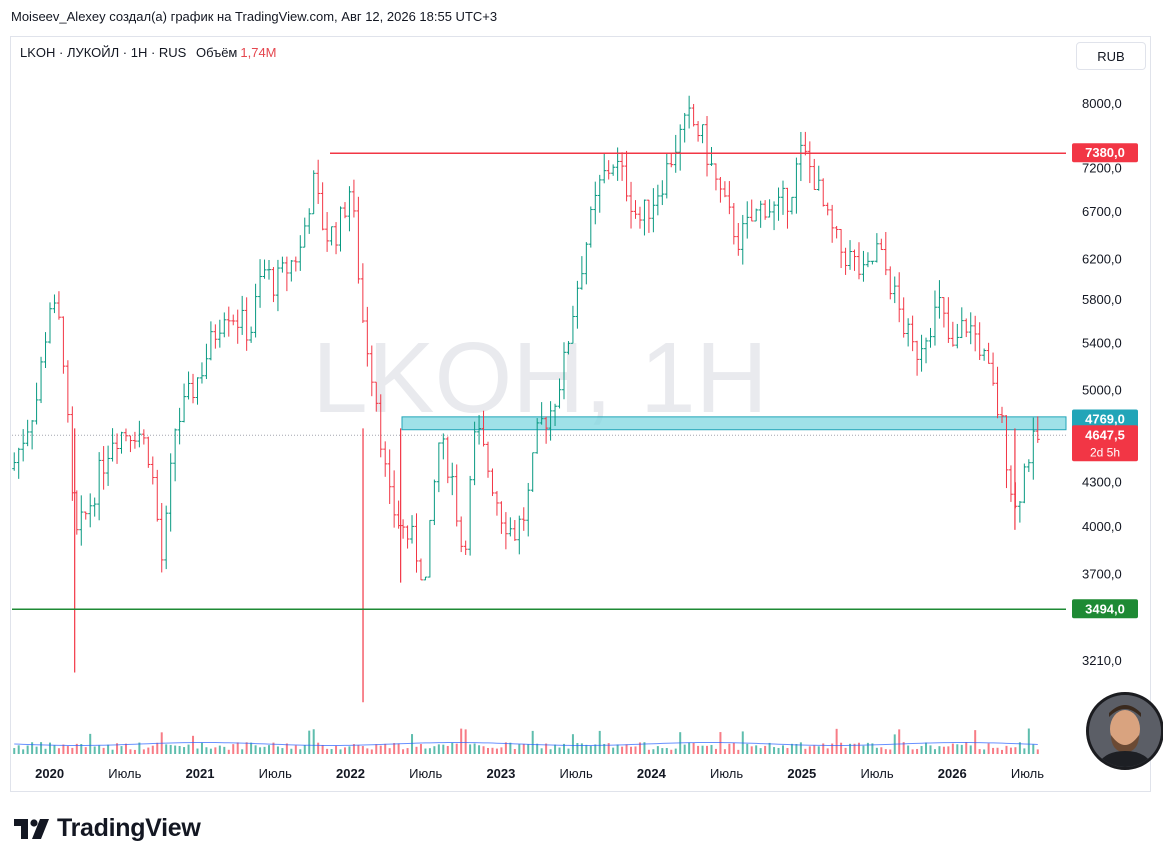 This screenshot has width=1163, height=866. What do you see at coordinates (49, 773) in the screenshot?
I see `x-axis-tick-label: 2020` at bounding box center [49, 773].